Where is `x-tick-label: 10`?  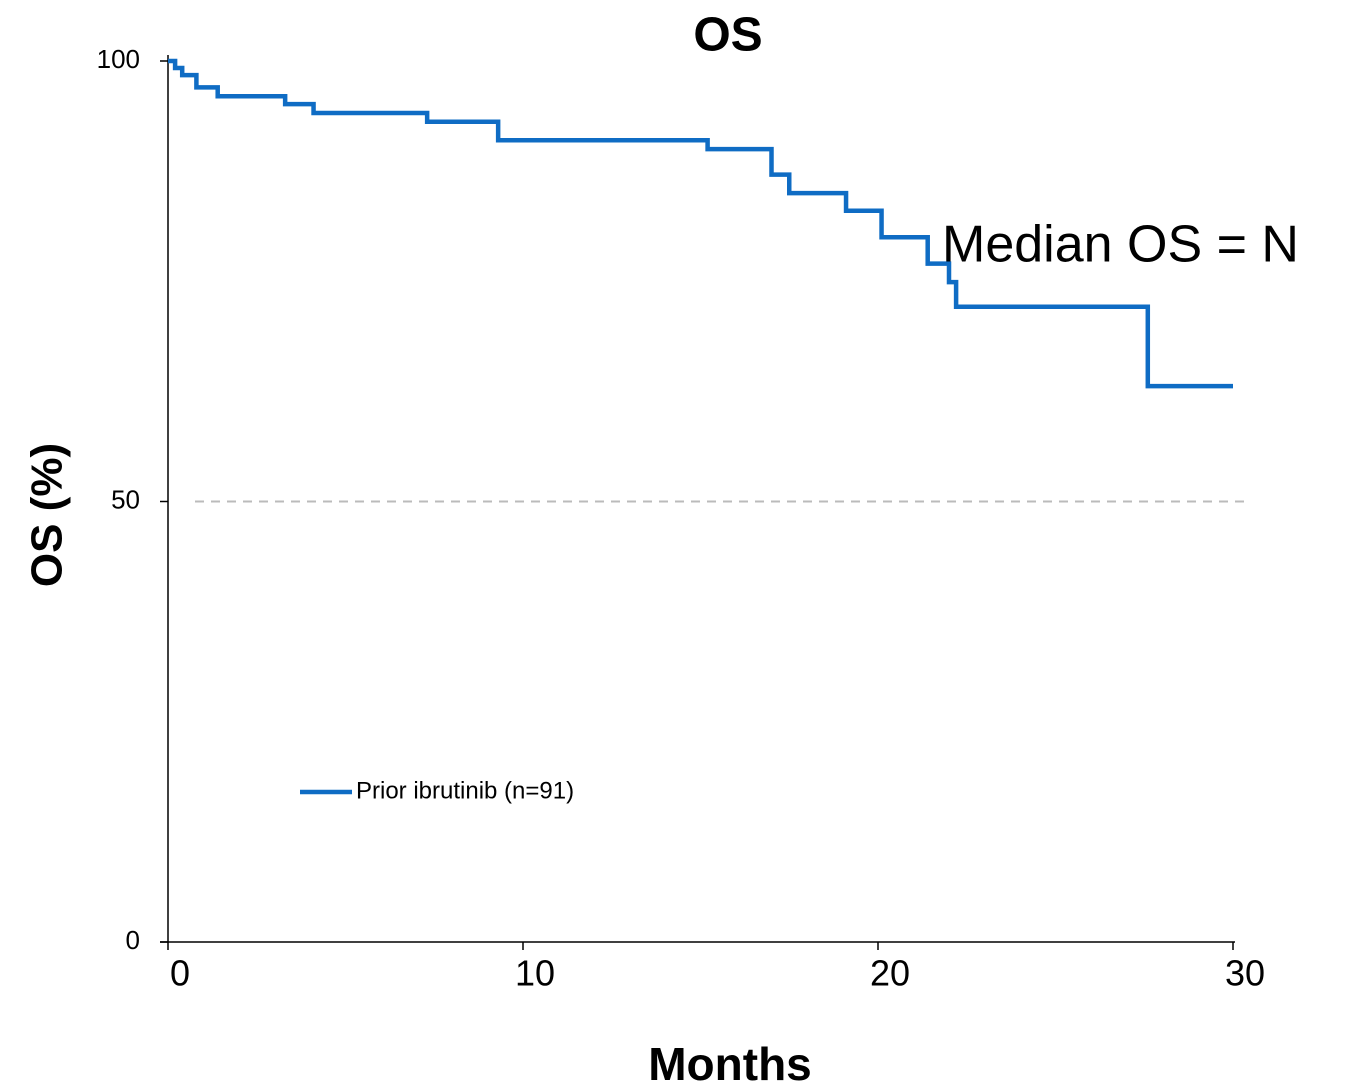 x-tick-label: 10 is located at coordinates (535, 973).